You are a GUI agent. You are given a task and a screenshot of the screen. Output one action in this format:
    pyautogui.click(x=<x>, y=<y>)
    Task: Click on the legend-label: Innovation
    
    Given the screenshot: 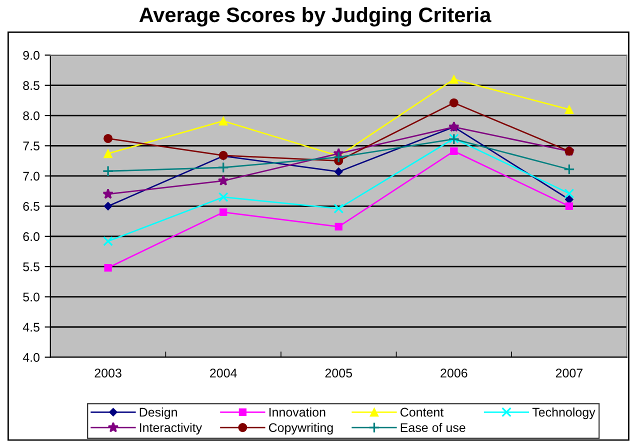 What is the action you would take?
    pyautogui.click(x=297, y=412)
    